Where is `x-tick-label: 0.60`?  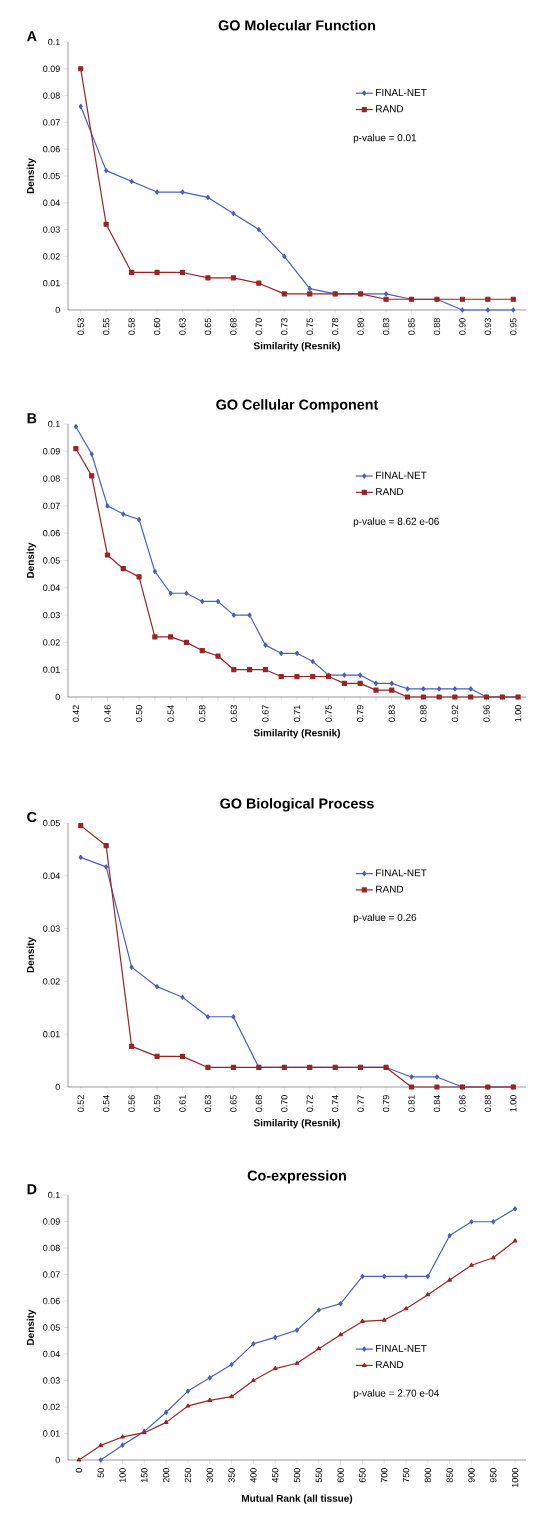
x-tick-label: 0.60 is located at coordinates (157, 326).